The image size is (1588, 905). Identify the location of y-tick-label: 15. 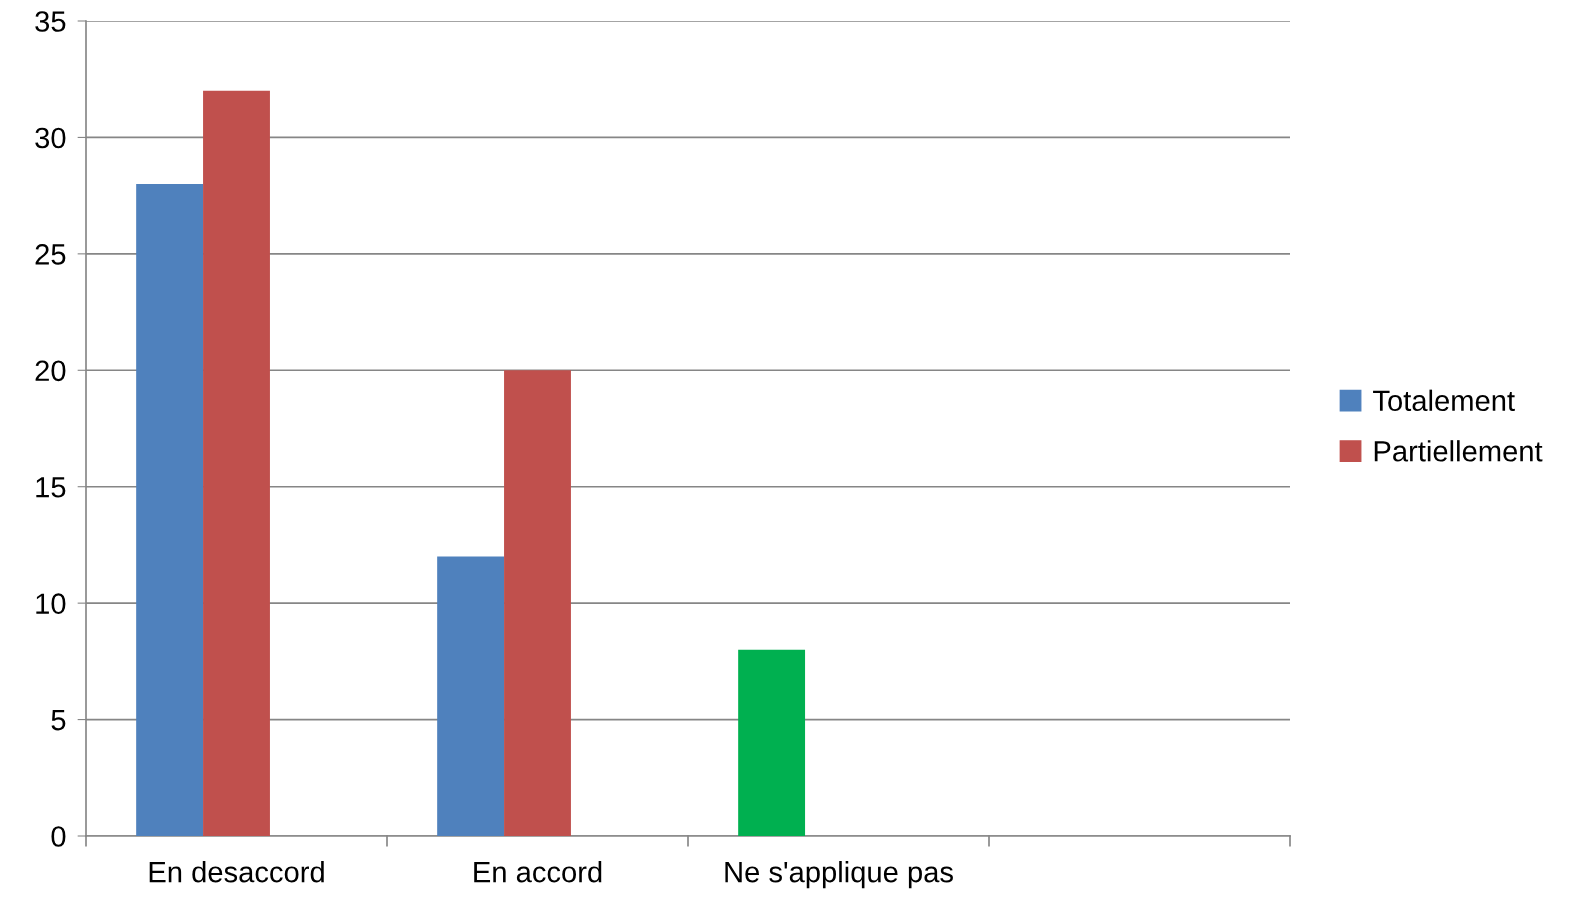
(51, 487).